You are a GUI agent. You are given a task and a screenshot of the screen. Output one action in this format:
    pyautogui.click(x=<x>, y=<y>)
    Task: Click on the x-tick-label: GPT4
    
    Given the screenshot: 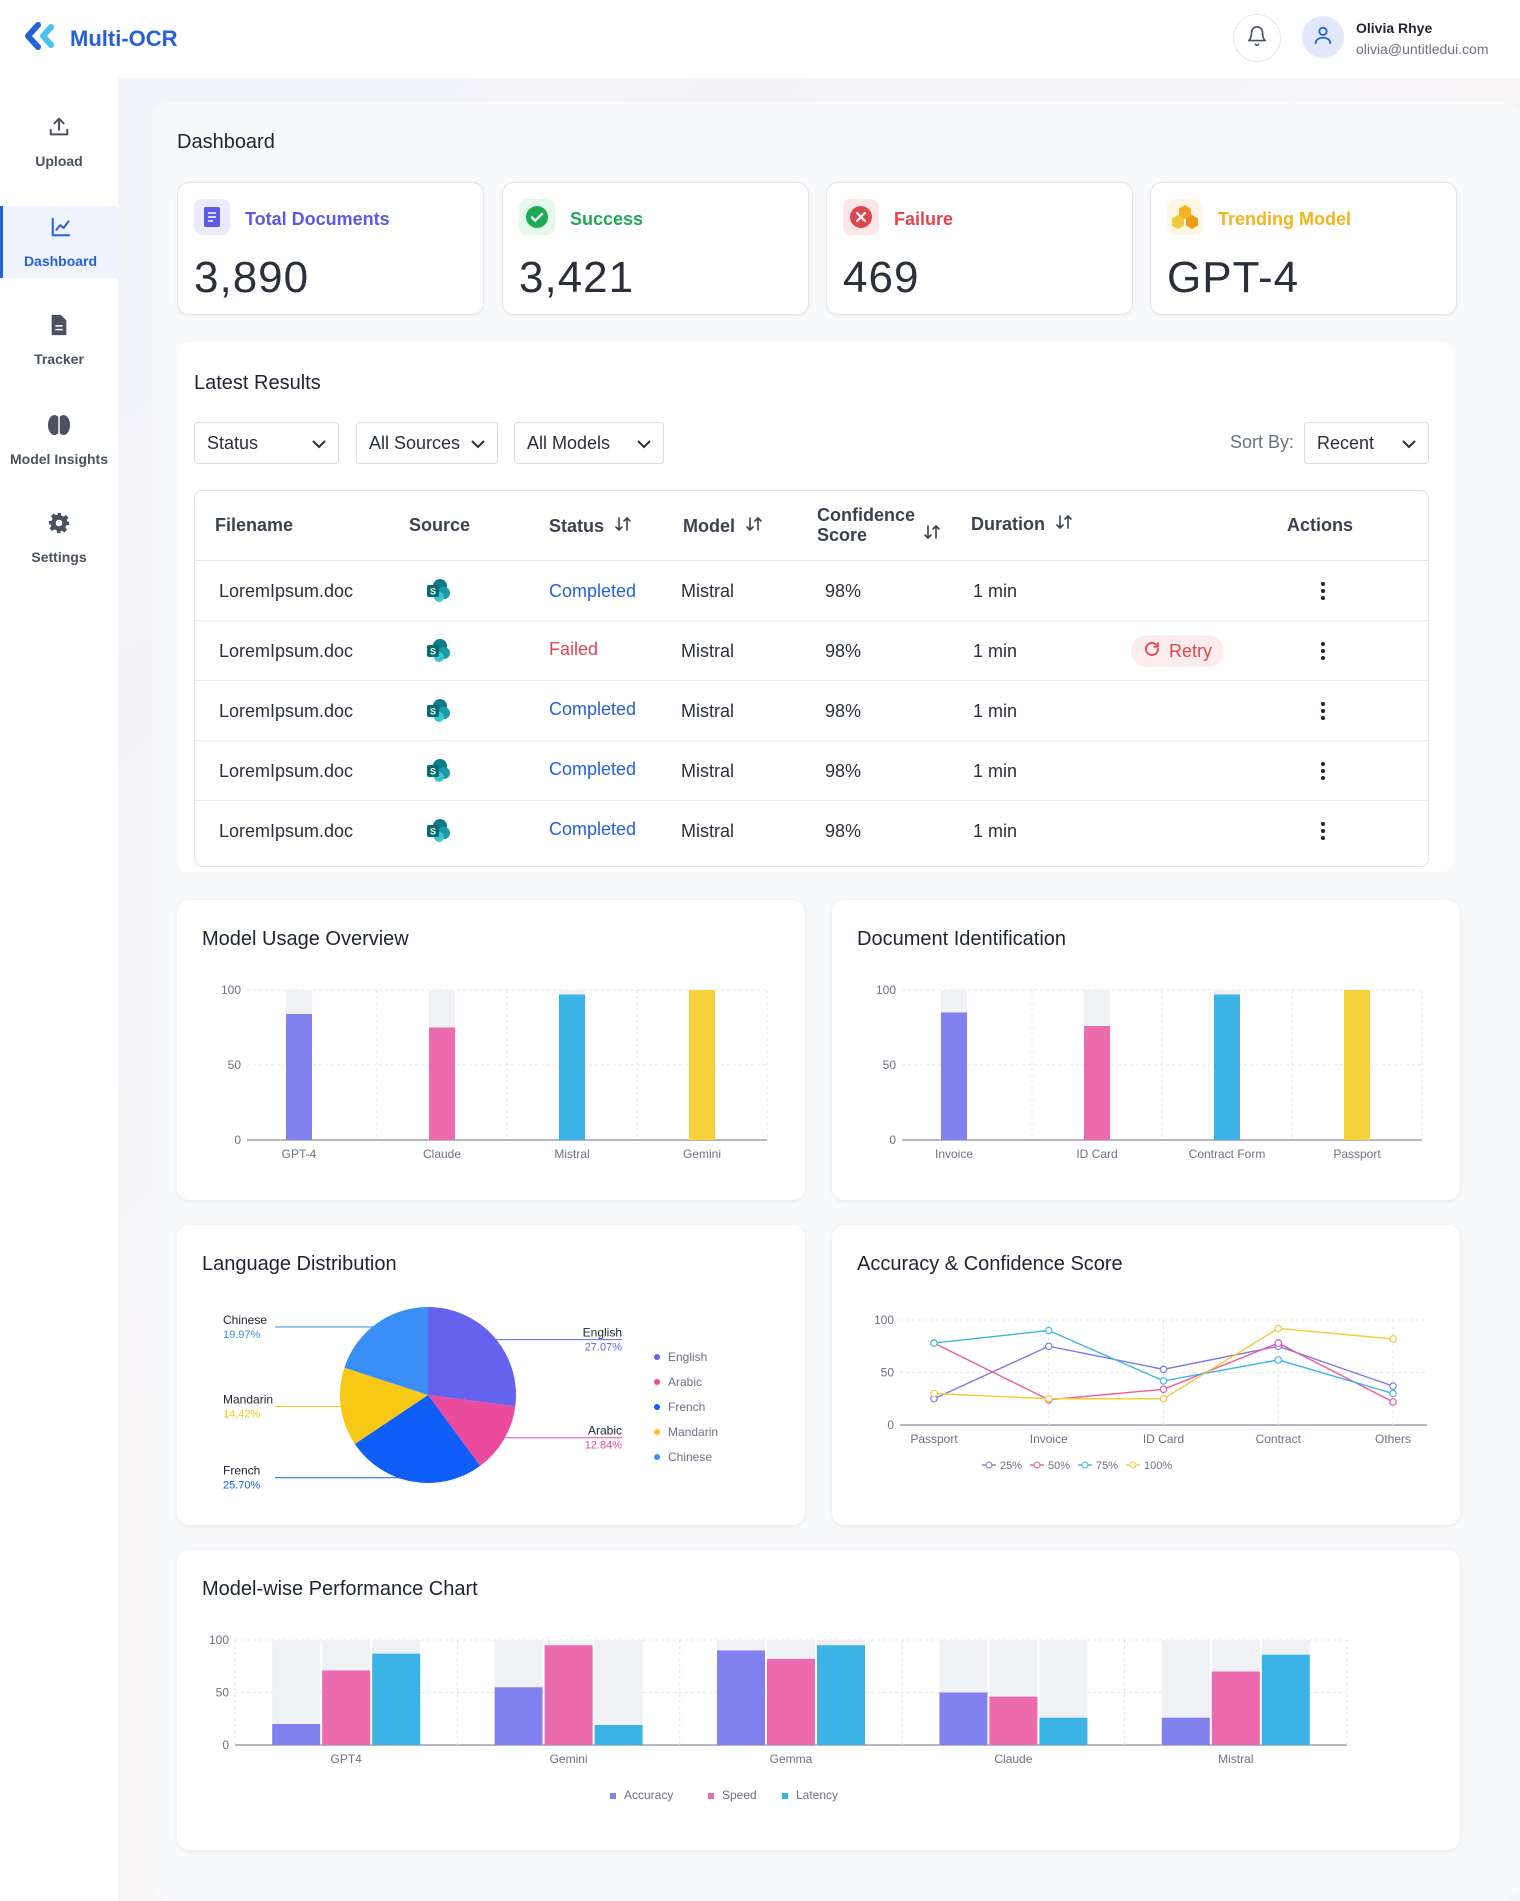 What is the action you would take?
    pyautogui.click(x=347, y=1759)
    